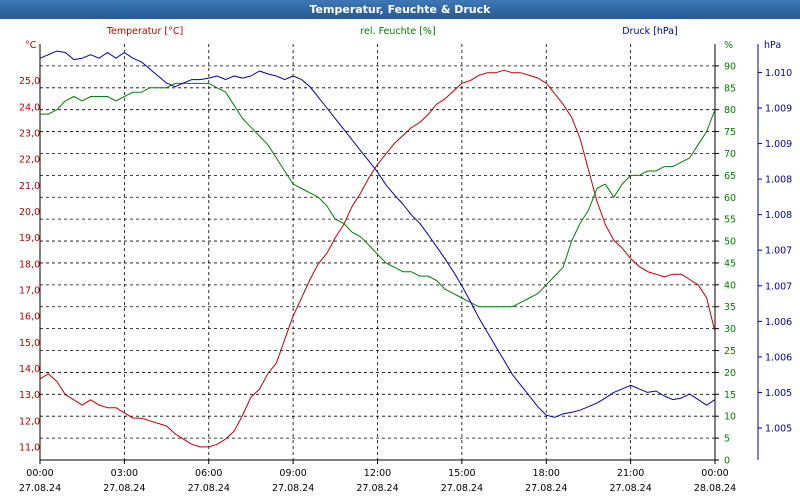 Image resolution: width=800 pixels, height=500 pixels. I want to click on humidity-tick-label: 20, so click(730, 373).